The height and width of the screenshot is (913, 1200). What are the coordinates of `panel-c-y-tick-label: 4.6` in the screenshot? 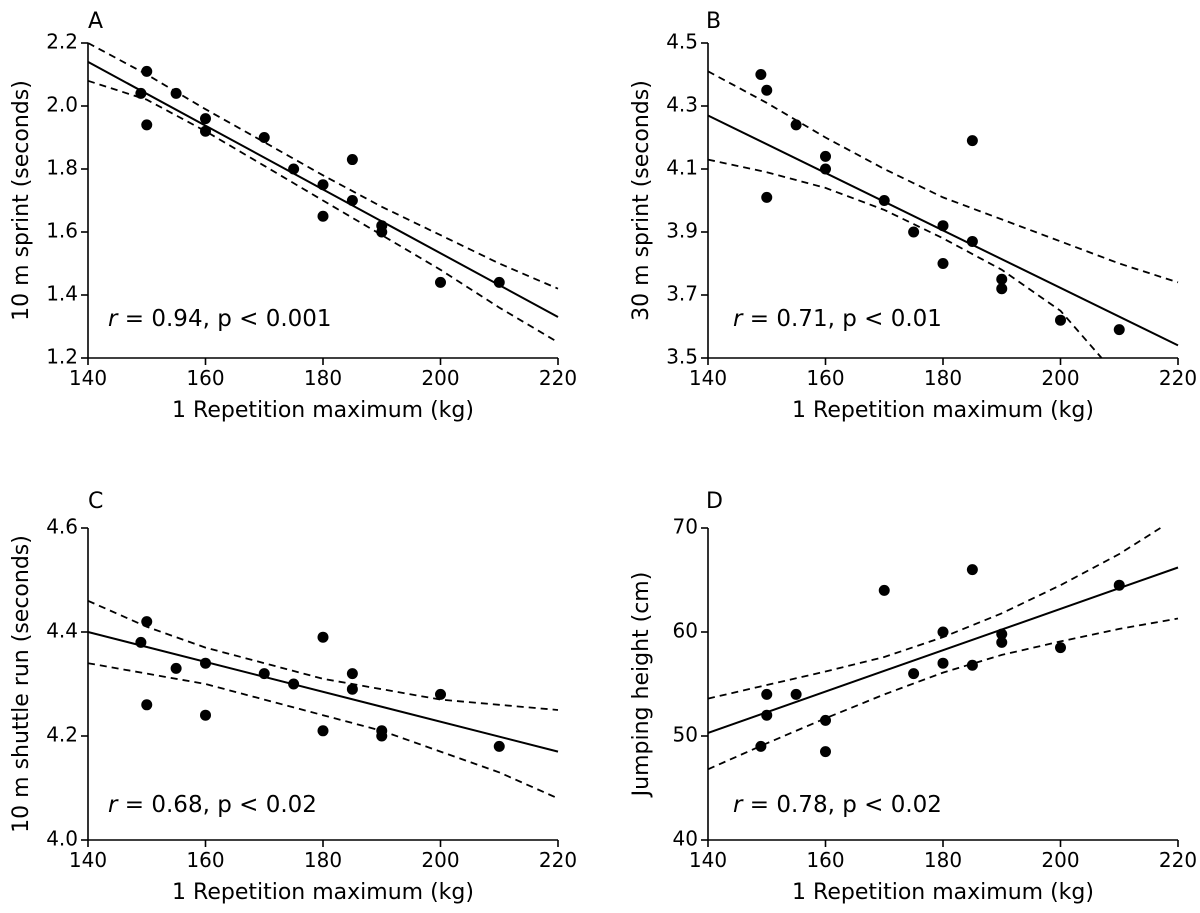 It's located at (62, 527).